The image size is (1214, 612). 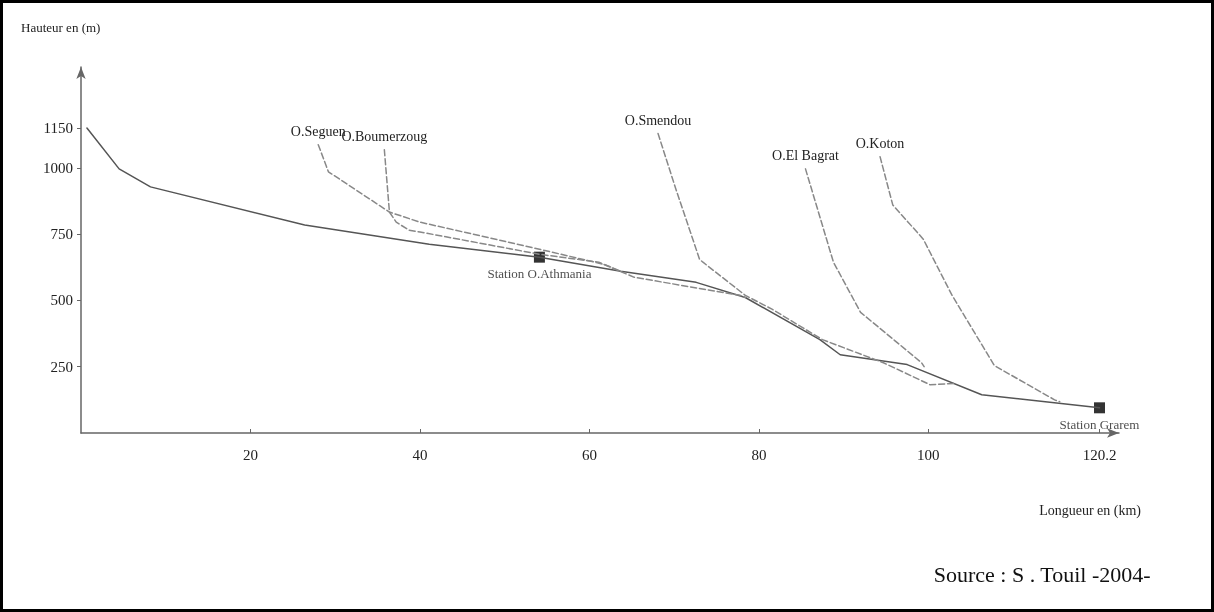 What do you see at coordinates (250, 454) in the screenshot?
I see `x-tick-label: 20` at bounding box center [250, 454].